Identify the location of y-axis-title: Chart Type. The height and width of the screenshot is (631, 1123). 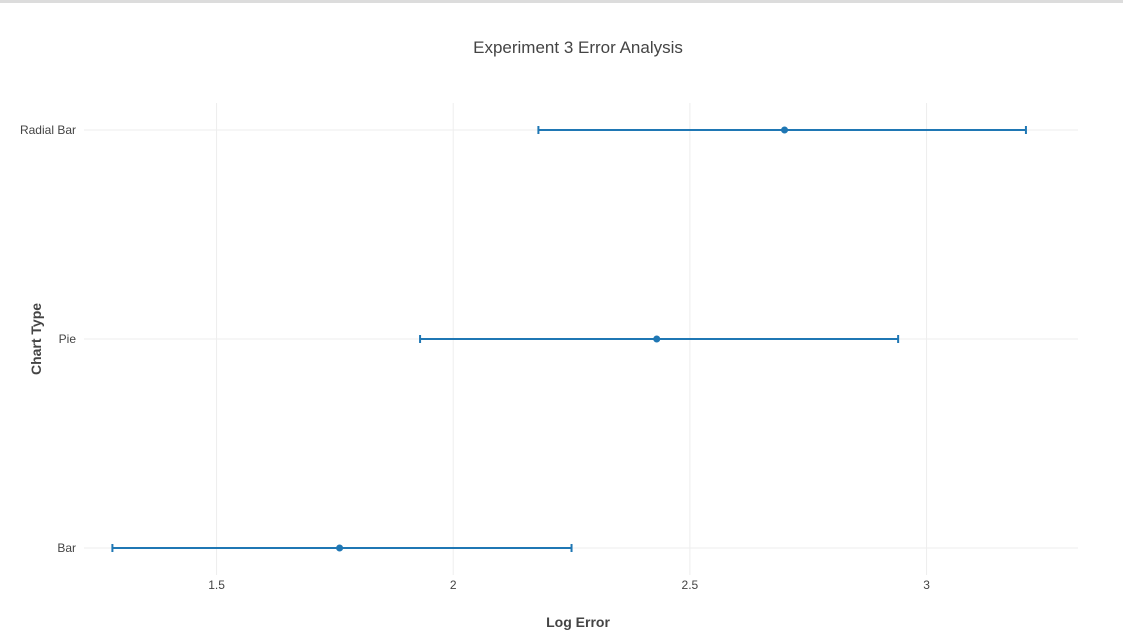
(36, 339).